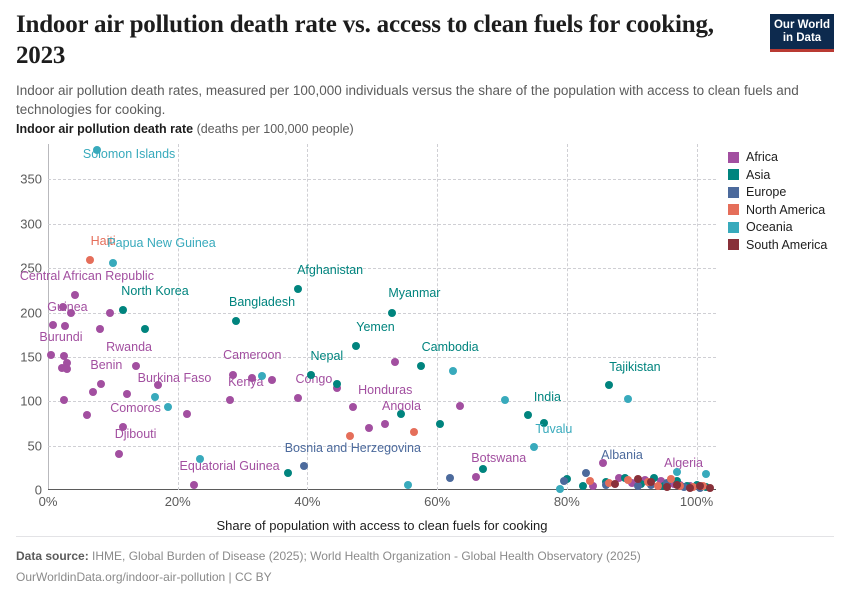 The image size is (850, 600). What do you see at coordinates (802, 33) in the screenshot?
I see `owid-logo: Our World in Data` at bounding box center [802, 33].